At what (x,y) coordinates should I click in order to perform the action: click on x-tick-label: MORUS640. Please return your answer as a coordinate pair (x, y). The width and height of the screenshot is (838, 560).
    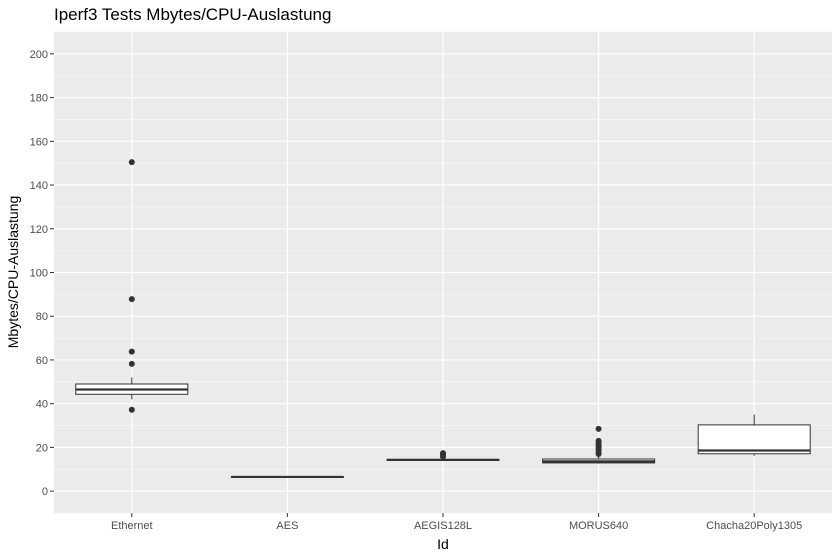
    Looking at the image, I should click on (598, 526).